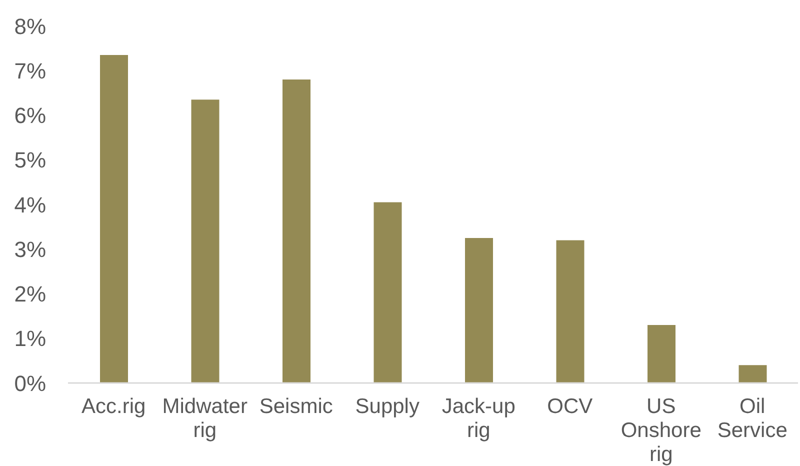 The width and height of the screenshot is (800, 466). I want to click on y-tick-label: 7%, so click(30, 71).